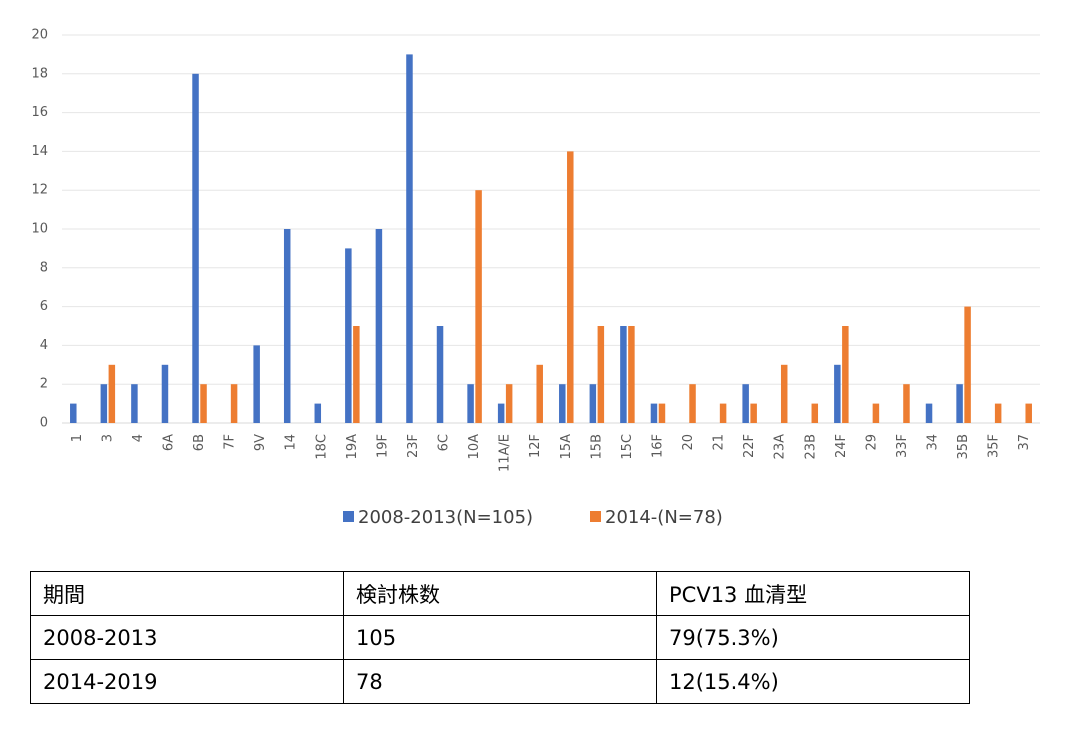 Image resolution: width=1069 pixels, height=741 pixels. What do you see at coordinates (596, 446) in the screenshot?
I see `x-tick-label: 15B` at bounding box center [596, 446].